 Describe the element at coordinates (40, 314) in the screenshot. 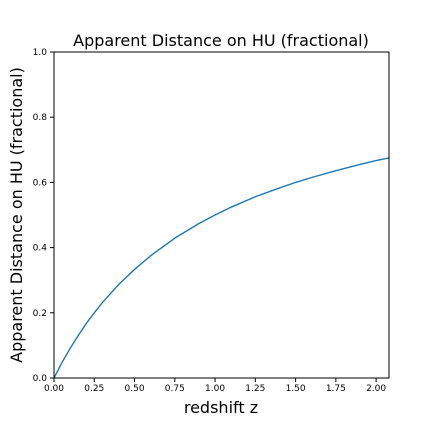

I see `y-tick-label: 0.2` at that location.